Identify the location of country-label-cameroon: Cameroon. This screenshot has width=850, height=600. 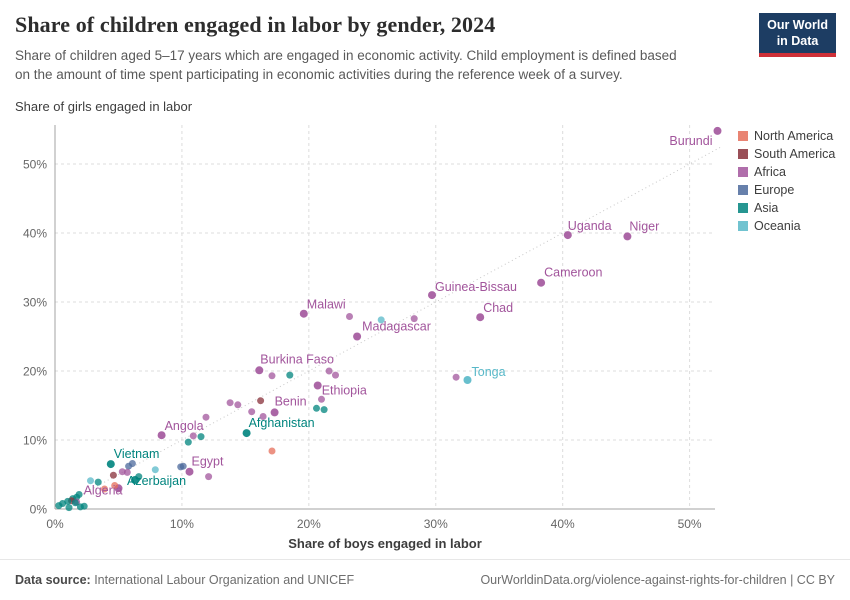
(573, 273).